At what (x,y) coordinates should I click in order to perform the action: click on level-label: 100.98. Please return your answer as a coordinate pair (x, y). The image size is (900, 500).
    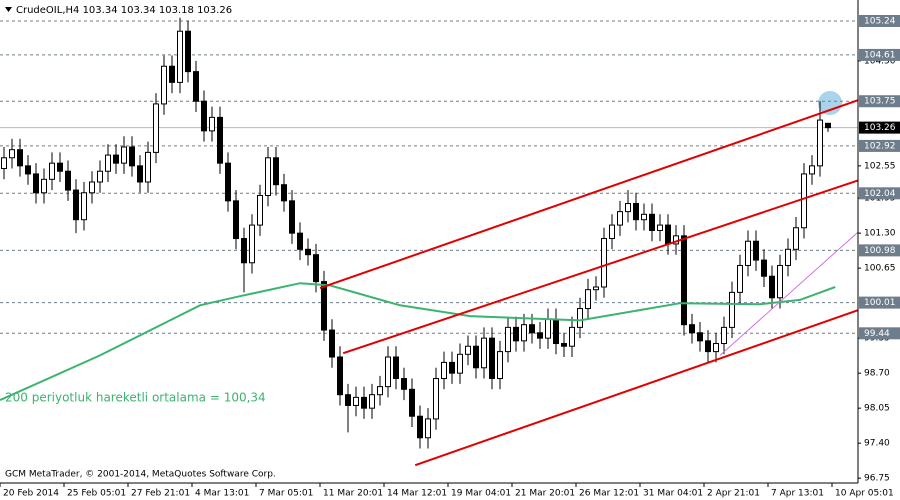
    Looking at the image, I should click on (880, 251).